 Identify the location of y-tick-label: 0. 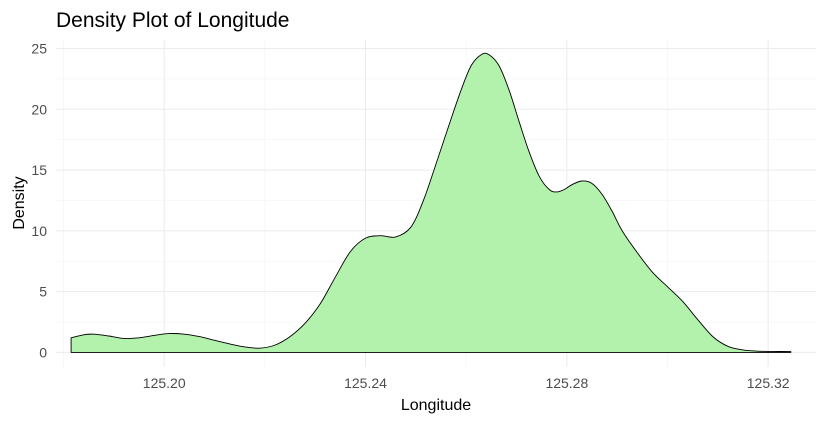
(43, 352).